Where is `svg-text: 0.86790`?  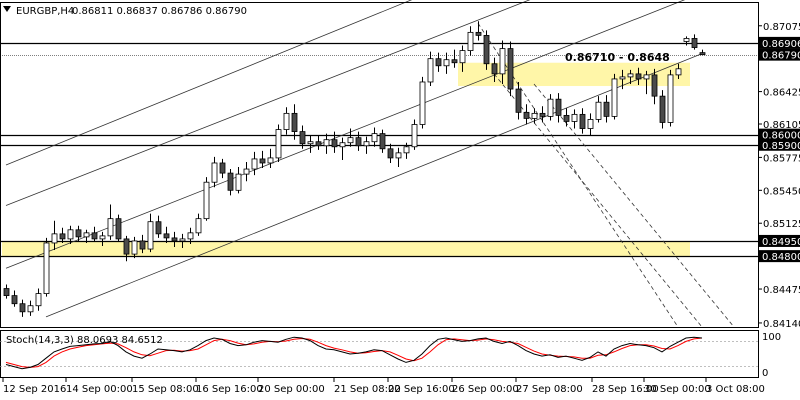 svg-text: 0.86790 is located at coordinates (781, 56).